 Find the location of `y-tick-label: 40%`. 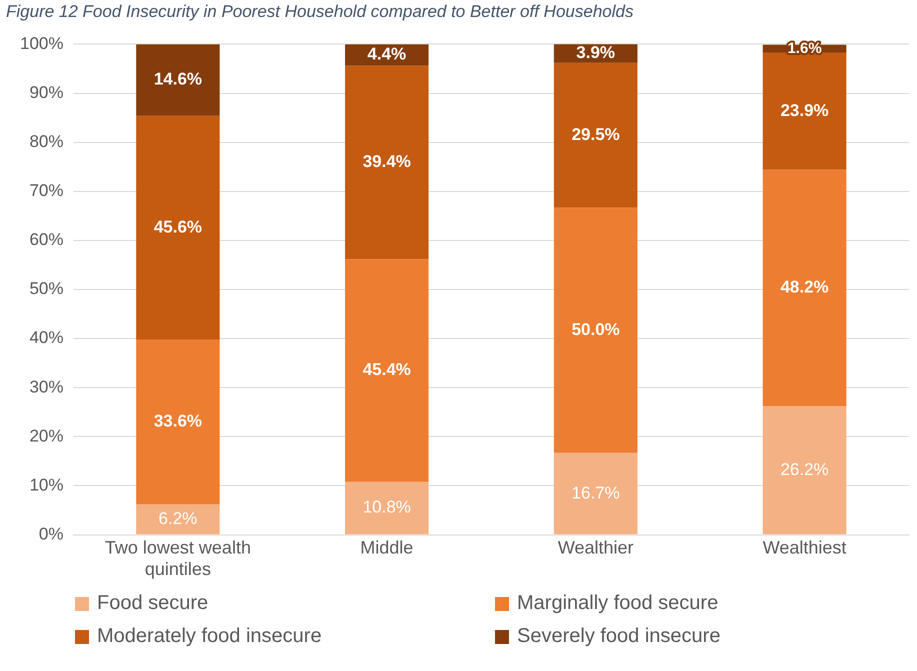

y-tick-label: 40% is located at coordinates (46, 338).